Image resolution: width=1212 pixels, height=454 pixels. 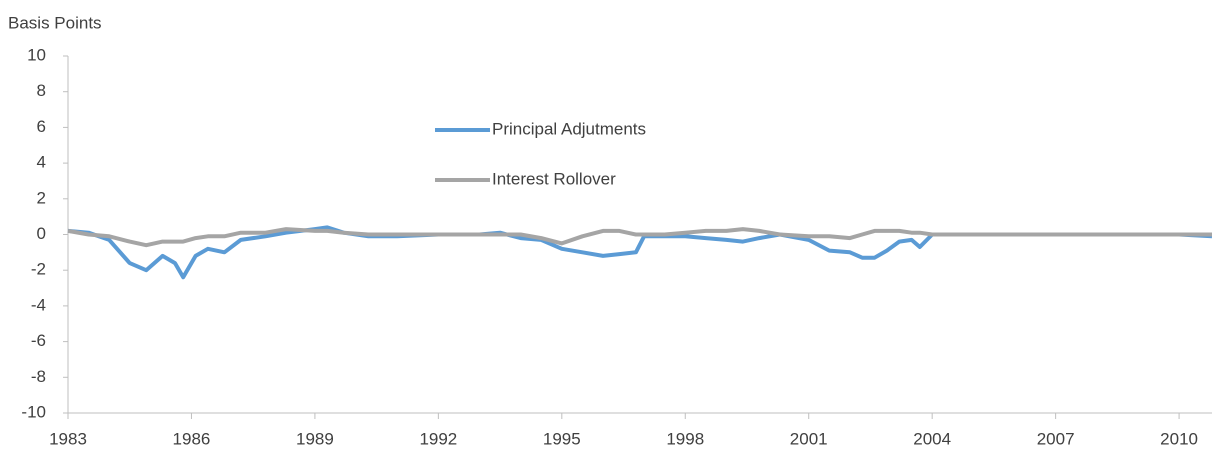 I want to click on x-tick-label: 1989, so click(x=315, y=438).